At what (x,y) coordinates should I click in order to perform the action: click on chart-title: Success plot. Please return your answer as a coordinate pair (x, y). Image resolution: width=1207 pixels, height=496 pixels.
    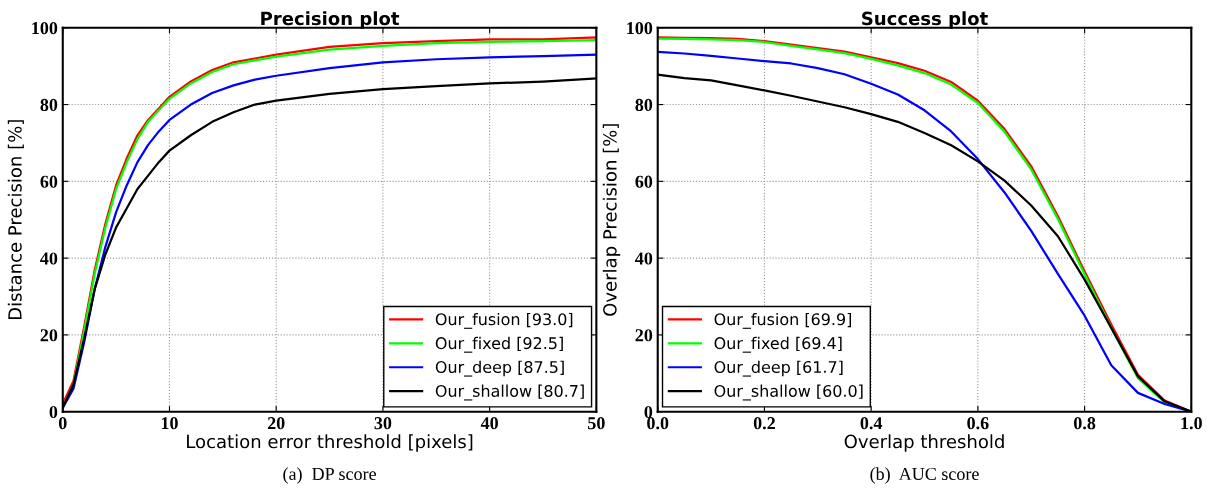
    Looking at the image, I should click on (925, 20).